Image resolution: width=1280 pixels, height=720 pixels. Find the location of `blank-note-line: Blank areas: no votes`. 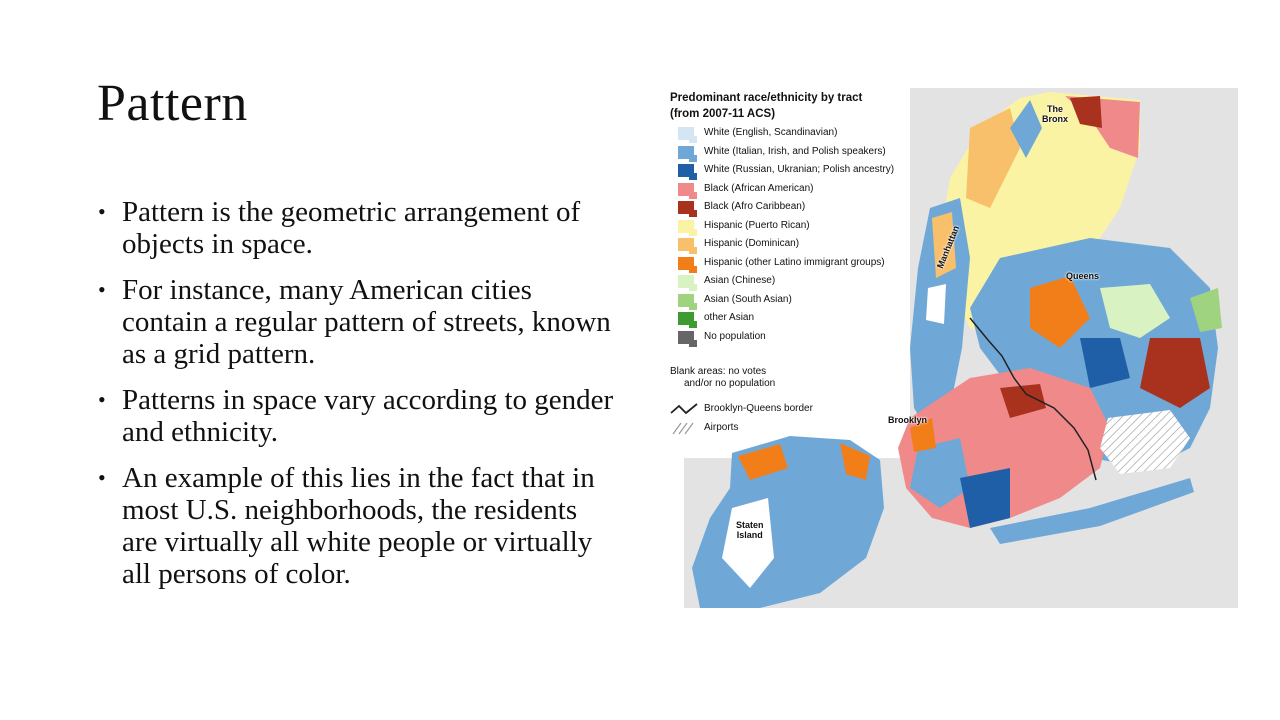

blank-note-line: Blank areas: no votes is located at coordinates (718, 371).